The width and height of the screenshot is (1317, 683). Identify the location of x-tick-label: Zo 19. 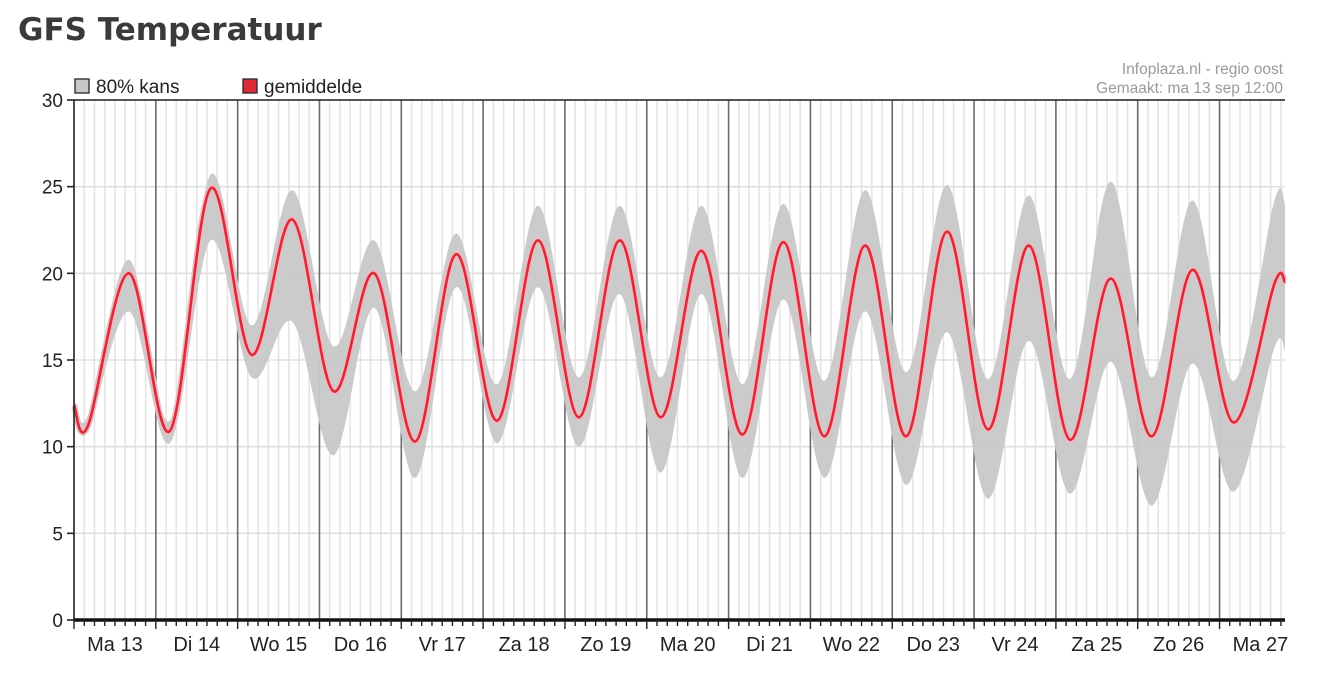
(605, 645).